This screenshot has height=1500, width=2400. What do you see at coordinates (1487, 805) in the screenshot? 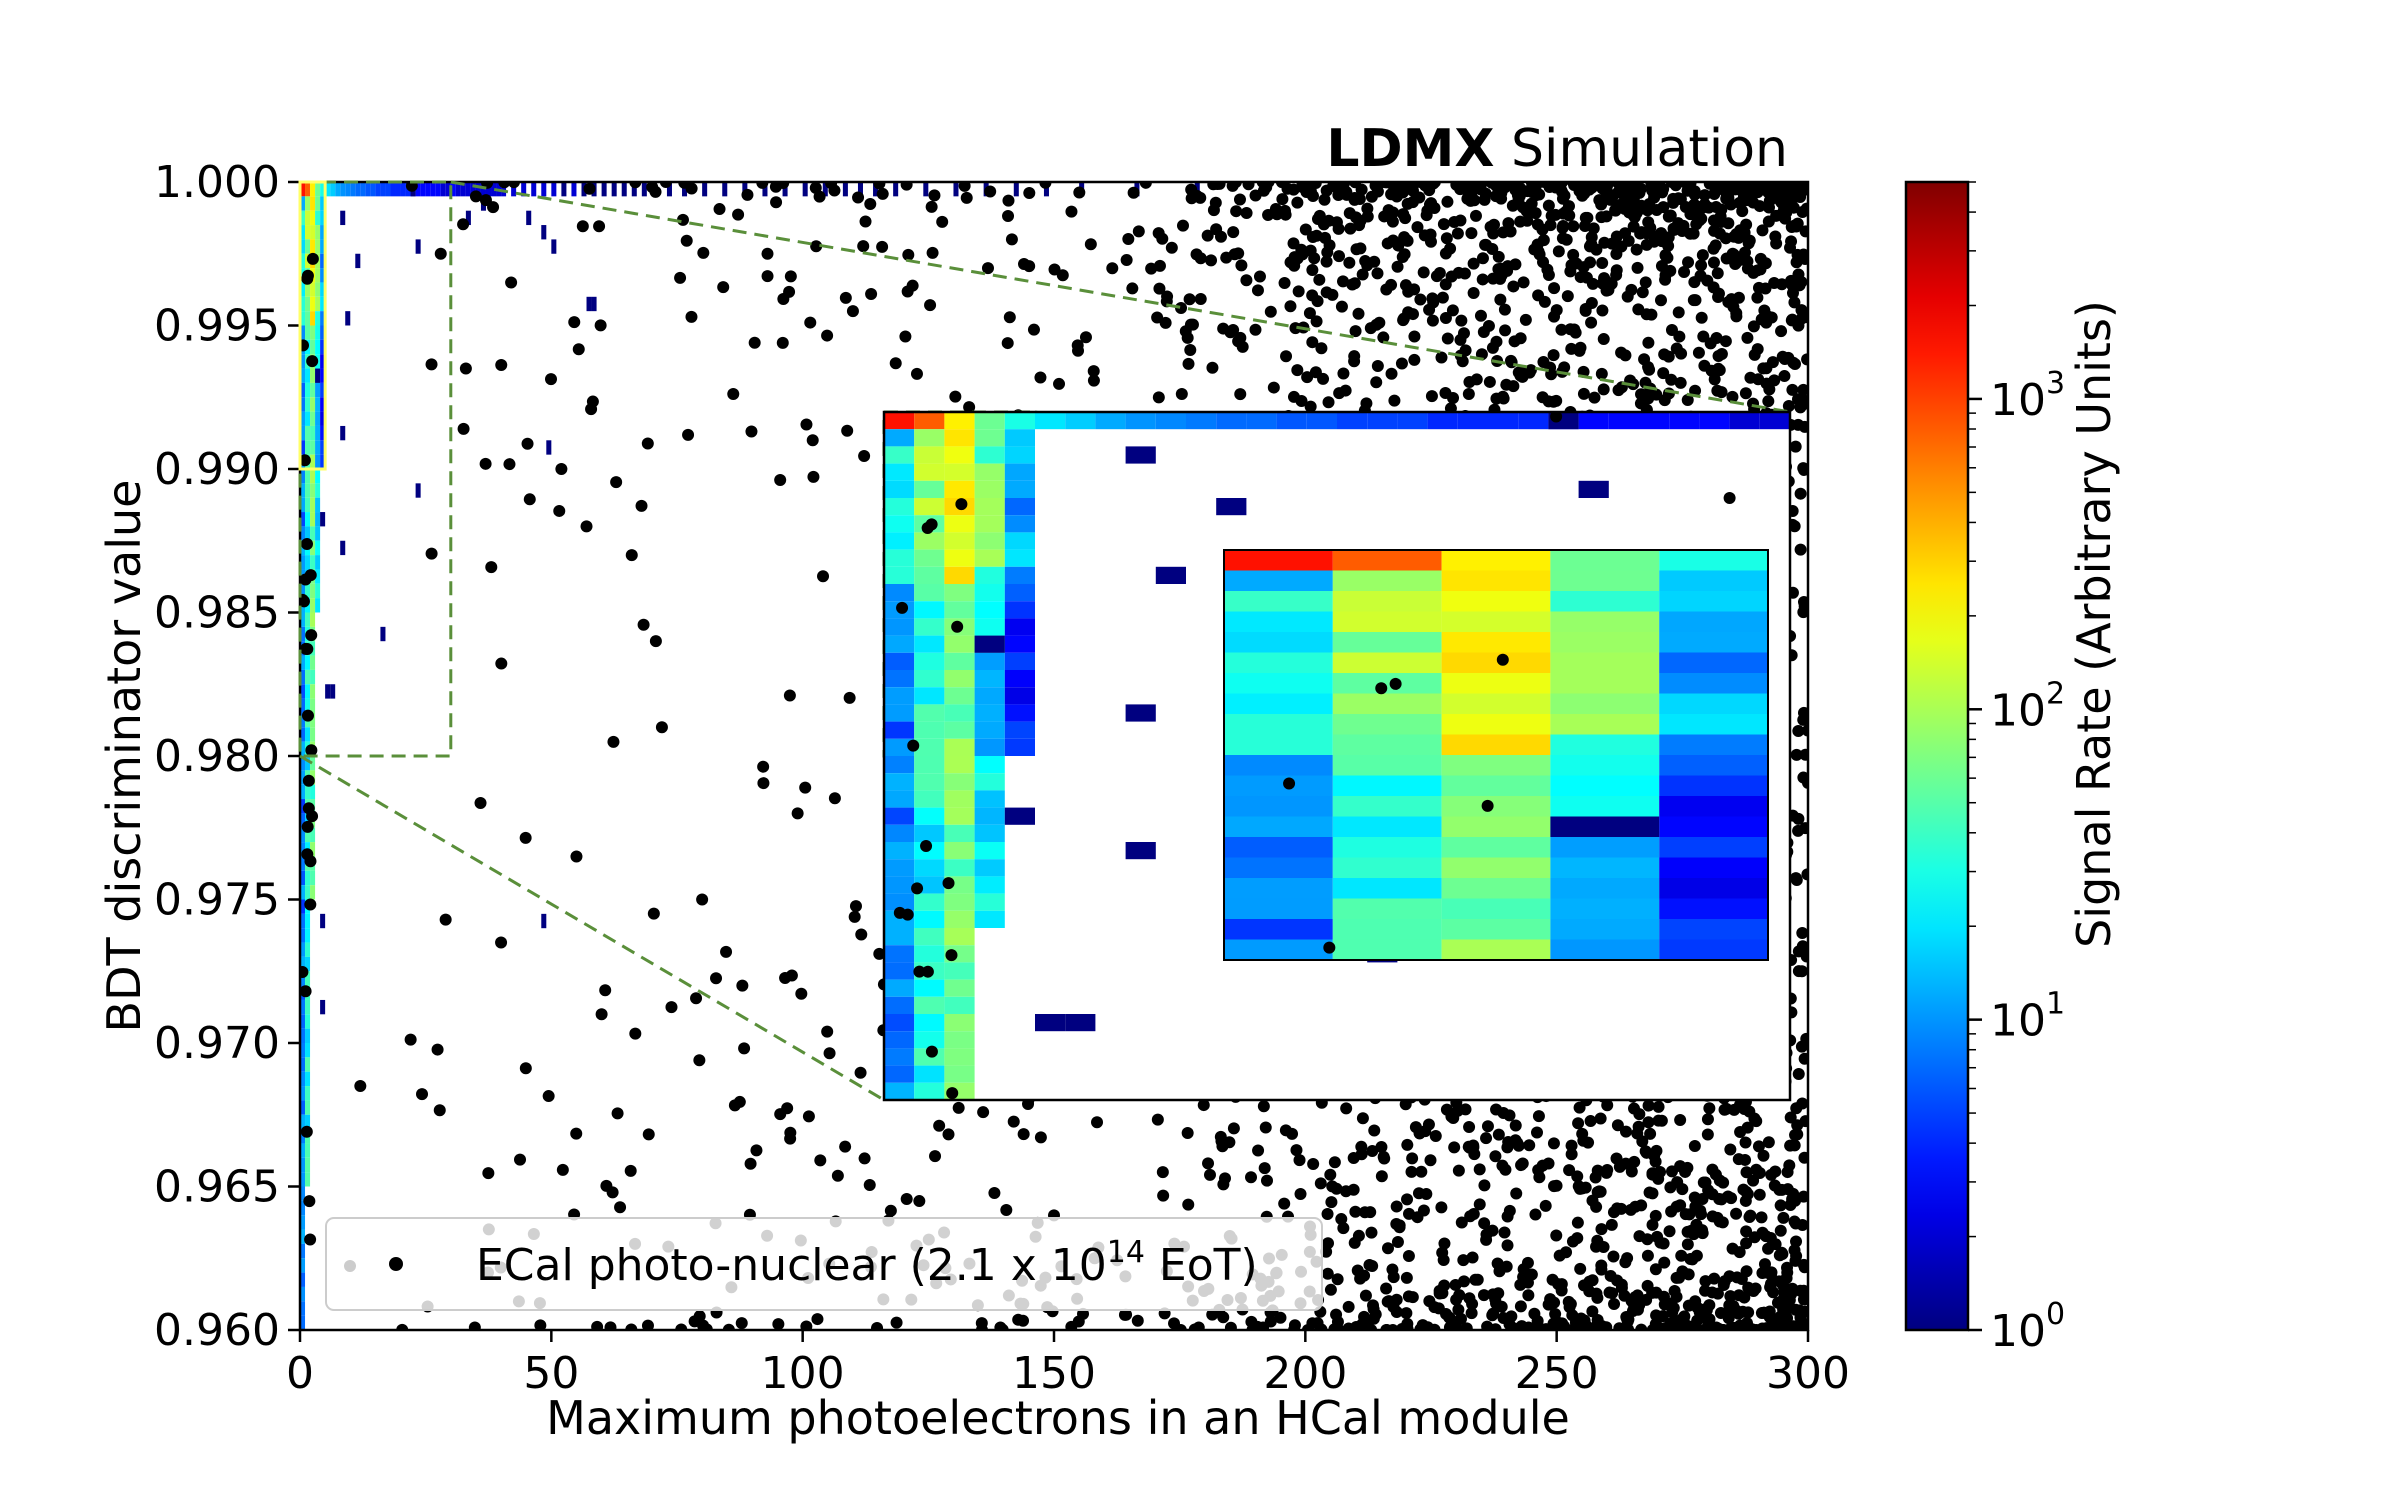
I see `sub-inset-background-point` at bounding box center [1487, 805].